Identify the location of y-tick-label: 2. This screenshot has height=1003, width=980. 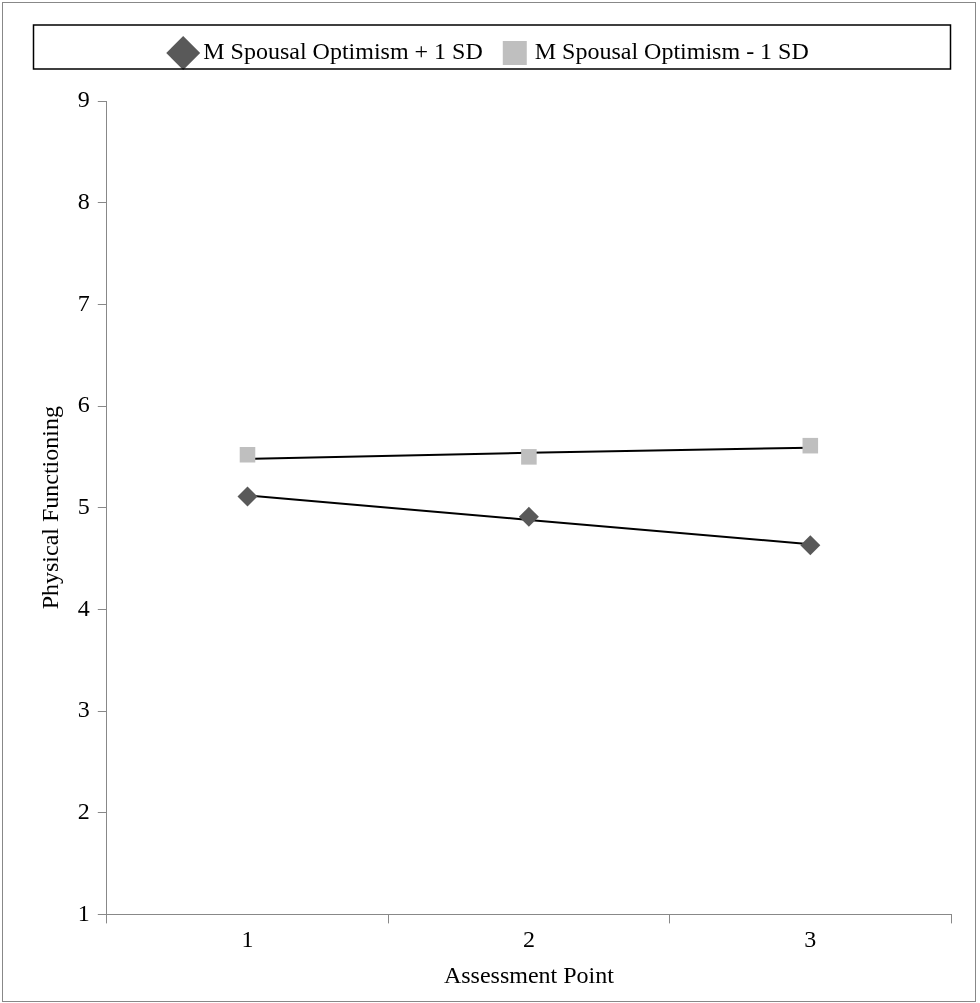
(83, 811).